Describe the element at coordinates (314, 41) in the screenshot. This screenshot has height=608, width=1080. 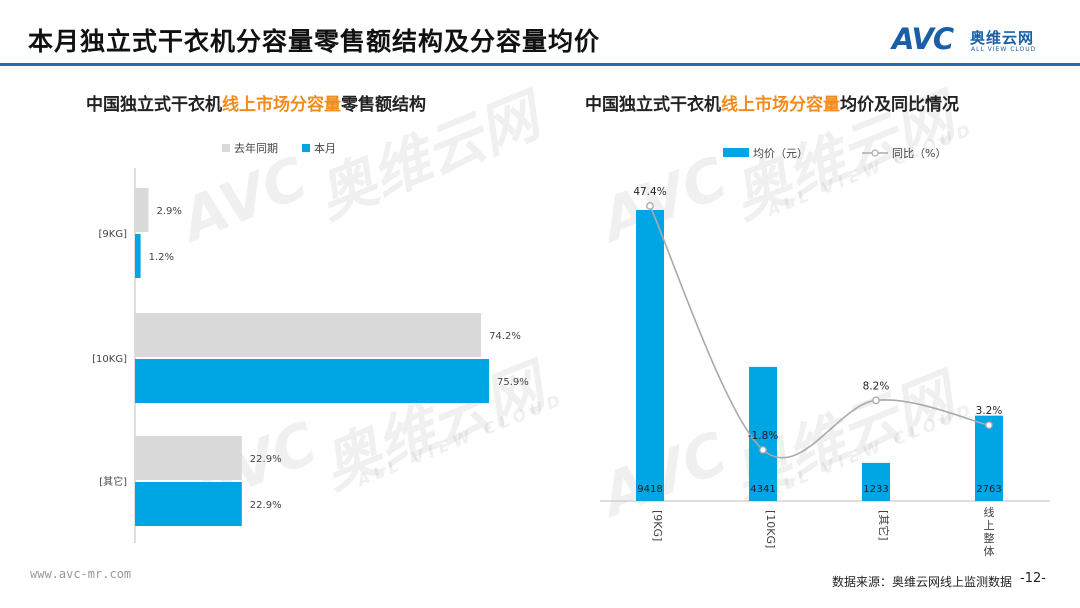
I see `page-title: 本月独立式干衣机分容量零售额结构及分容量均价` at that location.